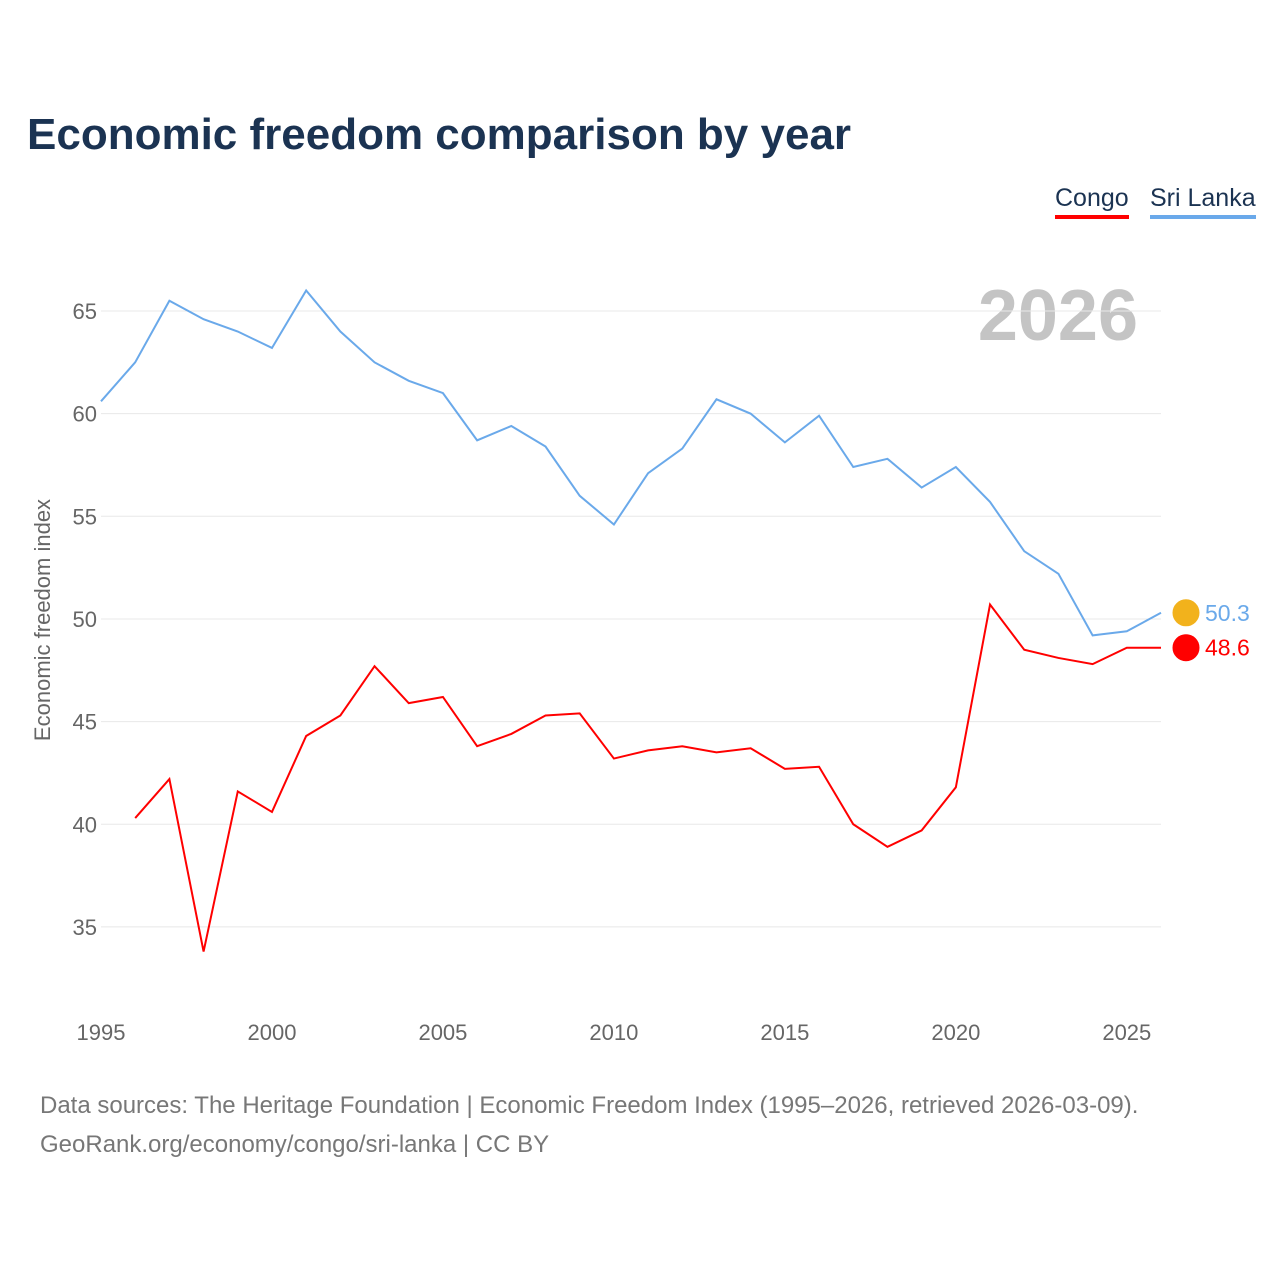 Image resolution: width=1280 pixels, height=1280 pixels. What do you see at coordinates (85, 311) in the screenshot?
I see `y-tick-label: 65` at bounding box center [85, 311].